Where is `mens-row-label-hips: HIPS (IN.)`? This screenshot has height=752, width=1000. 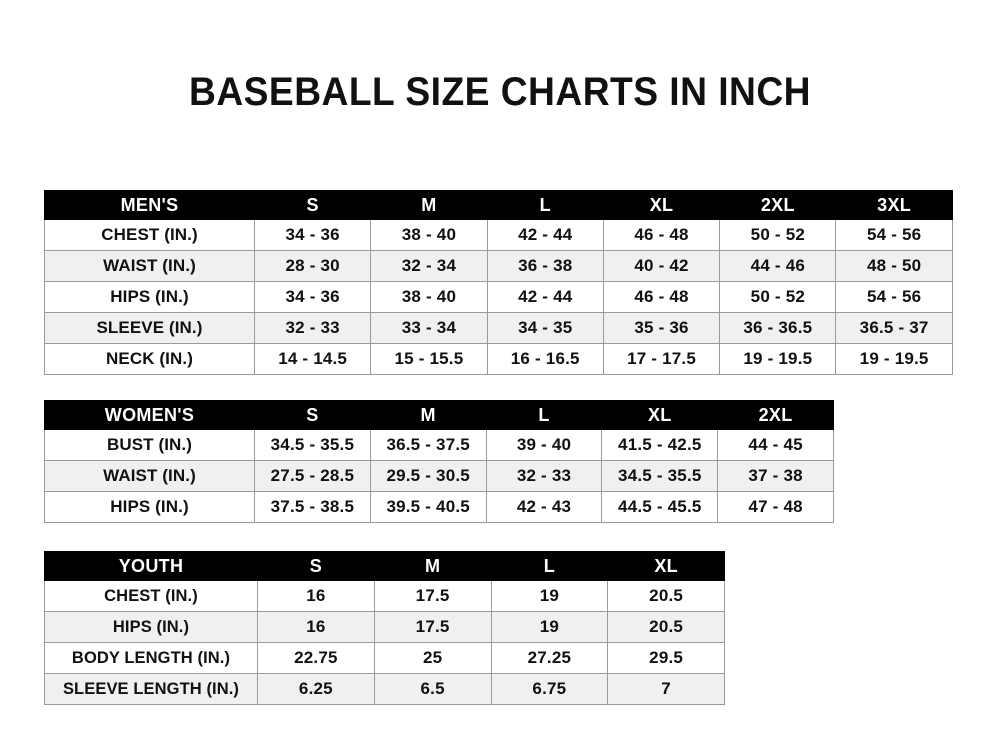
mens-row-label-hips: HIPS (IN.) is located at coordinates (149, 297).